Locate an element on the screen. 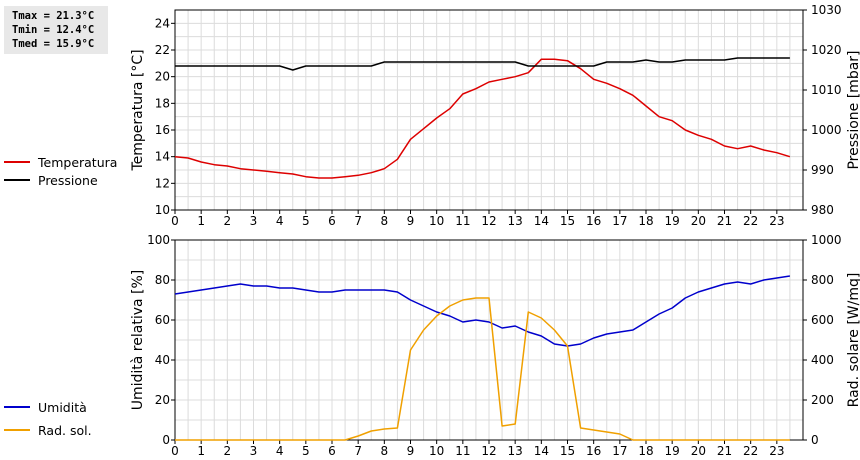 The height and width of the screenshot is (460, 860). series-line-umidit- is located at coordinates (482, 311).